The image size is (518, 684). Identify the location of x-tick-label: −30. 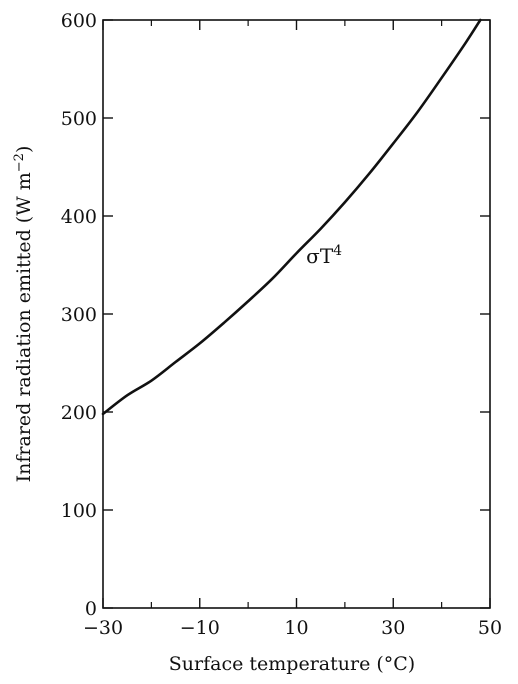
(103, 628).